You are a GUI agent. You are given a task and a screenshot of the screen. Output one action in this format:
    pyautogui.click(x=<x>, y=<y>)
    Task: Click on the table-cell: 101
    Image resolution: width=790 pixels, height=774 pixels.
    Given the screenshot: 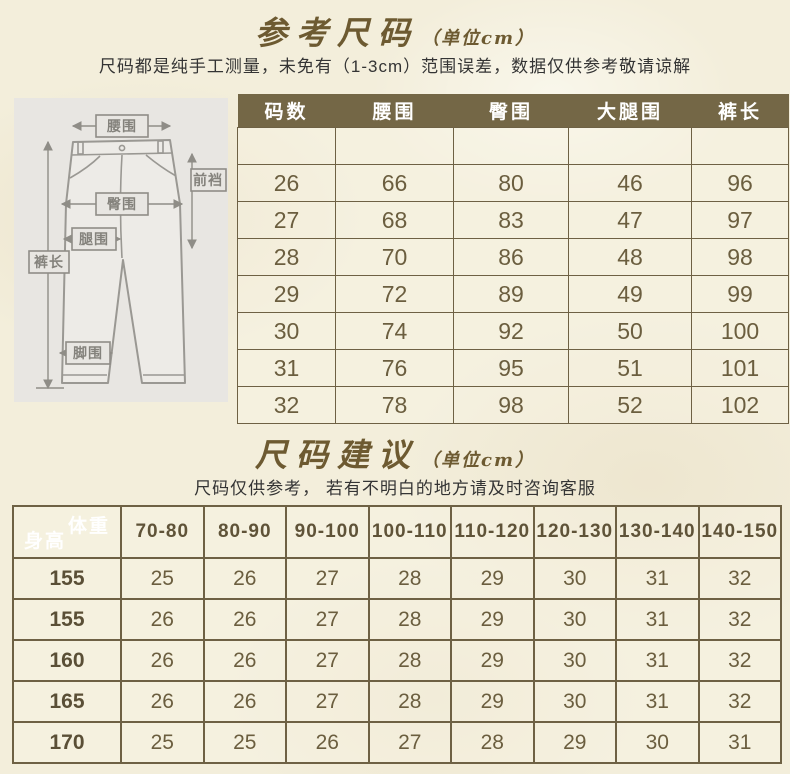 What is the action you would take?
    pyautogui.click(x=740, y=368)
    